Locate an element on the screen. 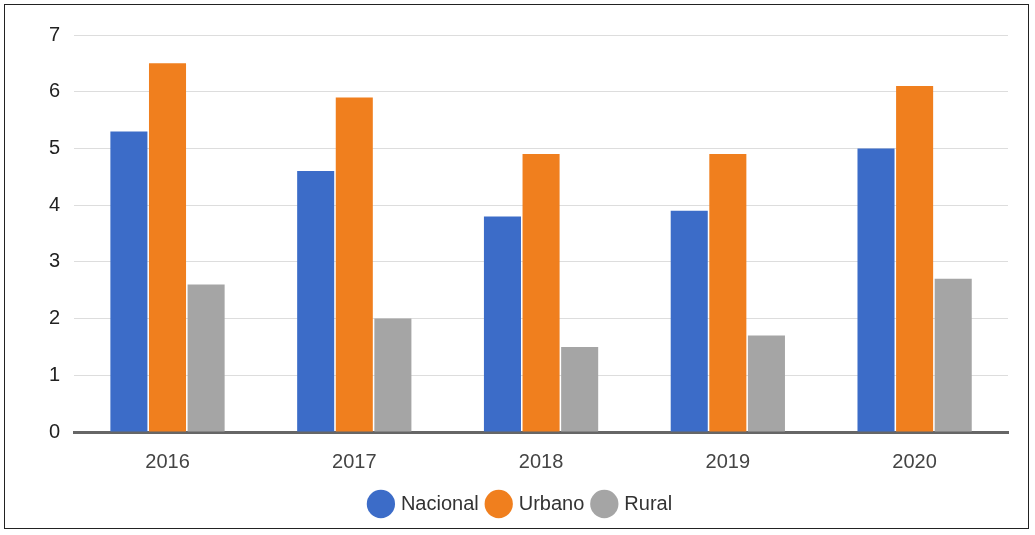 This screenshot has width=1035, height=535. y-tick-label: 3 is located at coordinates (55, 260).